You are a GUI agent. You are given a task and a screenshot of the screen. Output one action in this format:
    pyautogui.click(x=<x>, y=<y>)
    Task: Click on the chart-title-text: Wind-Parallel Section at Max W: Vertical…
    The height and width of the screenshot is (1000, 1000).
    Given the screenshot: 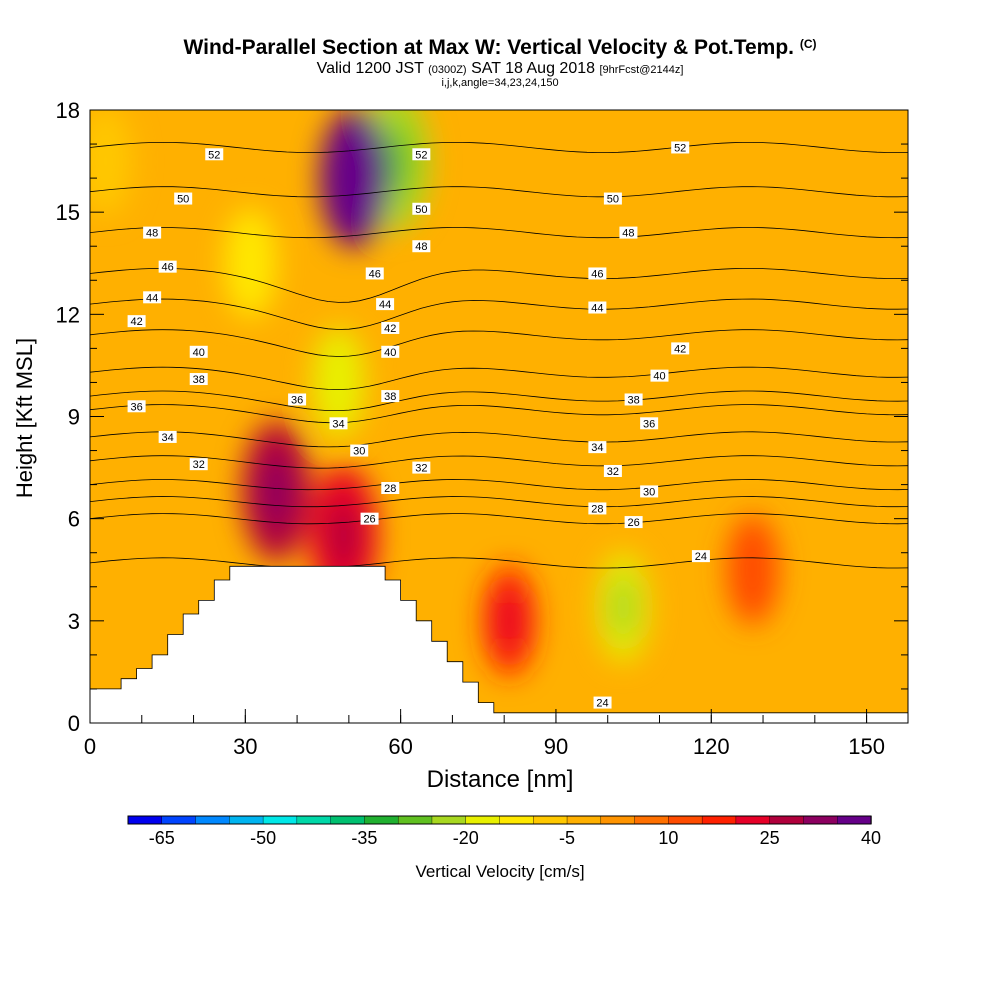 What is the action you would take?
    pyautogui.click(x=488, y=47)
    